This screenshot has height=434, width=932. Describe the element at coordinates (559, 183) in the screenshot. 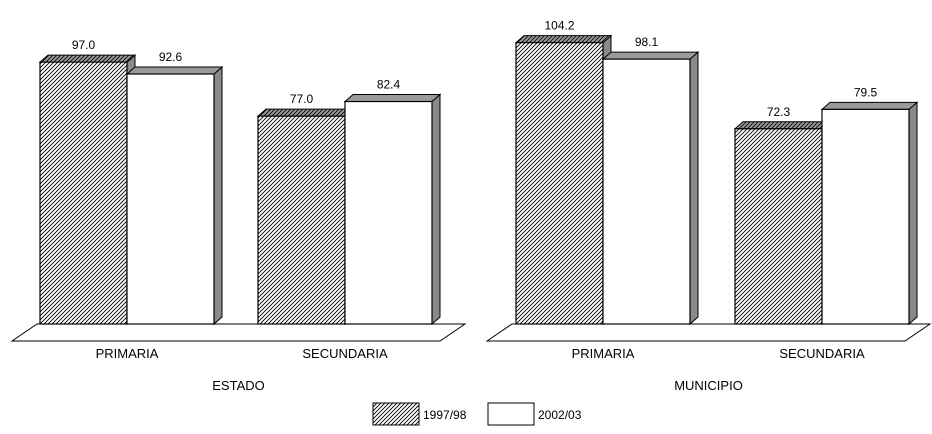

I see `bar-municipio-primaria-series1` at that location.